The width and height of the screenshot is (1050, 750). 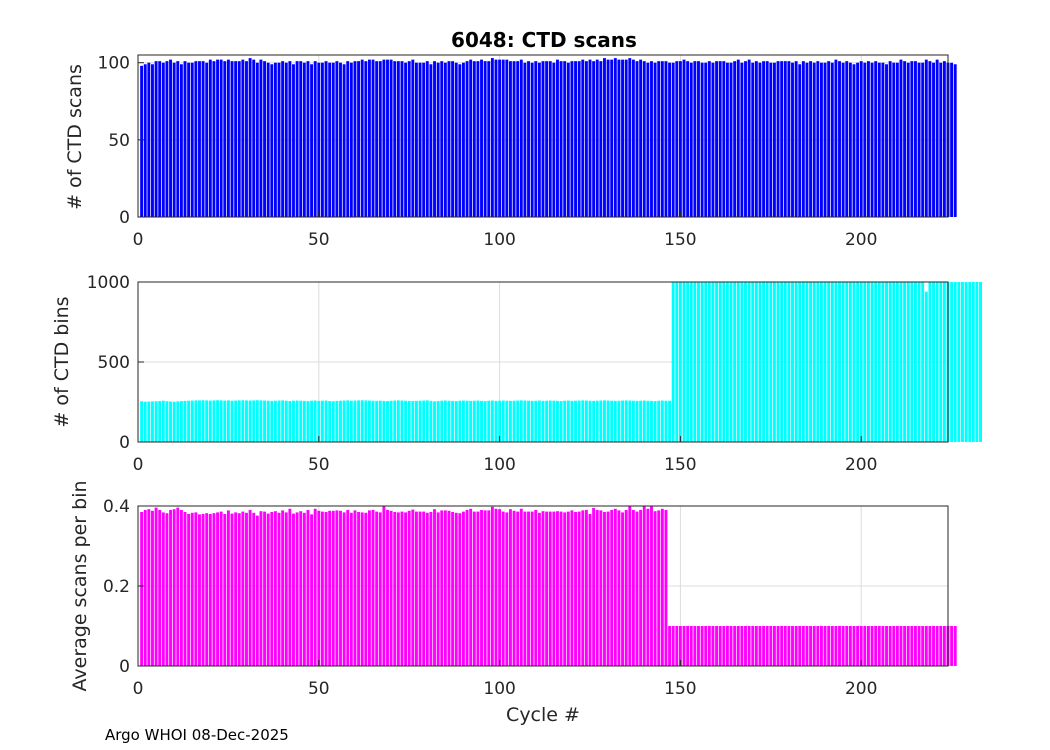 What do you see at coordinates (861, 689) in the screenshot?
I see `x-tick-label: 200` at bounding box center [861, 689].